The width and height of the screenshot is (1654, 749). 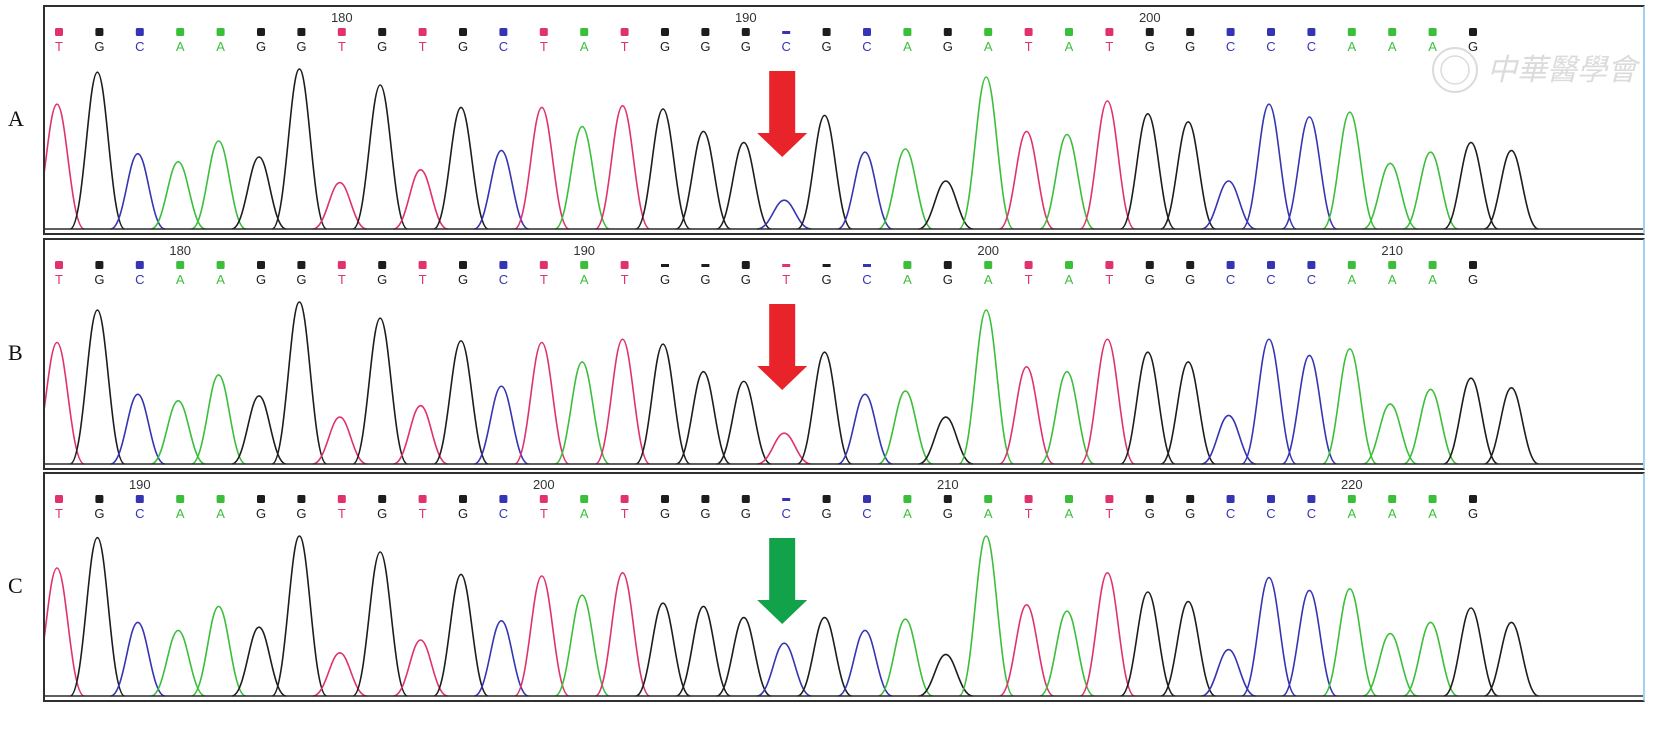 What do you see at coordinates (782, 347) in the screenshot?
I see `mutation-arrow-icon` at bounding box center [782, 347].